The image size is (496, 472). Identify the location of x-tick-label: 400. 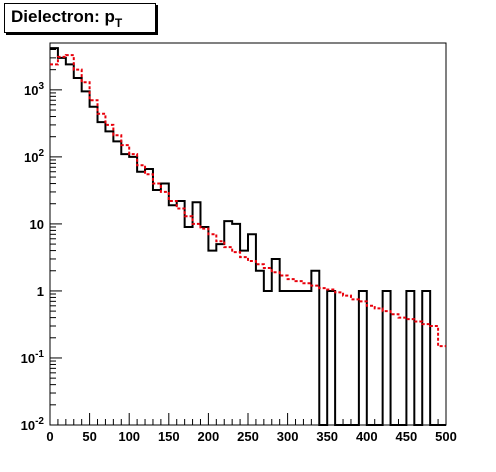
(367, 436).